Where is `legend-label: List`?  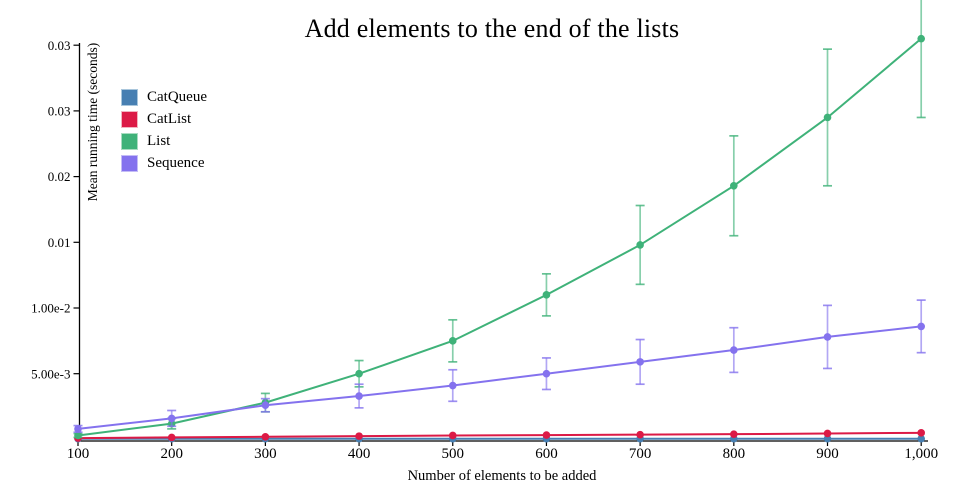
legend-label: List is located at coordinates (159, 141).